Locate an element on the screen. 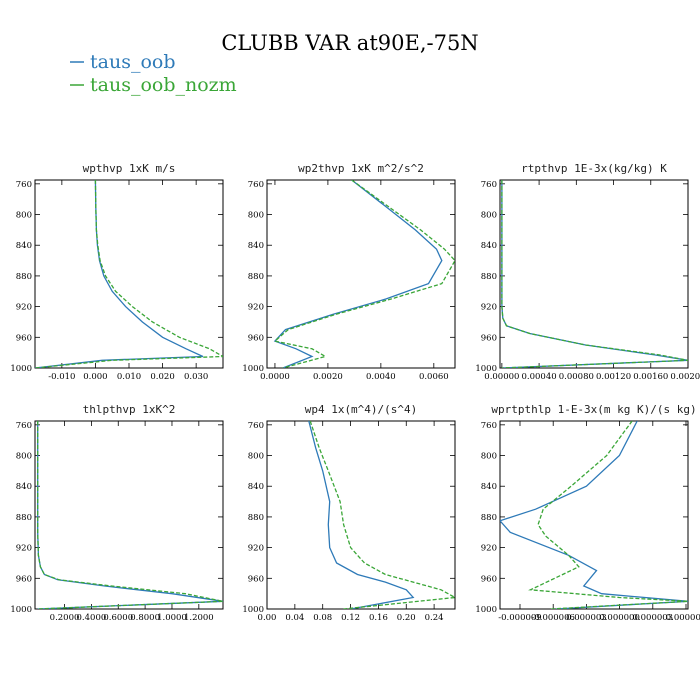 The image size is (700, 700). x-tick-label: 0.6000 is located at coordinates (118, 618).